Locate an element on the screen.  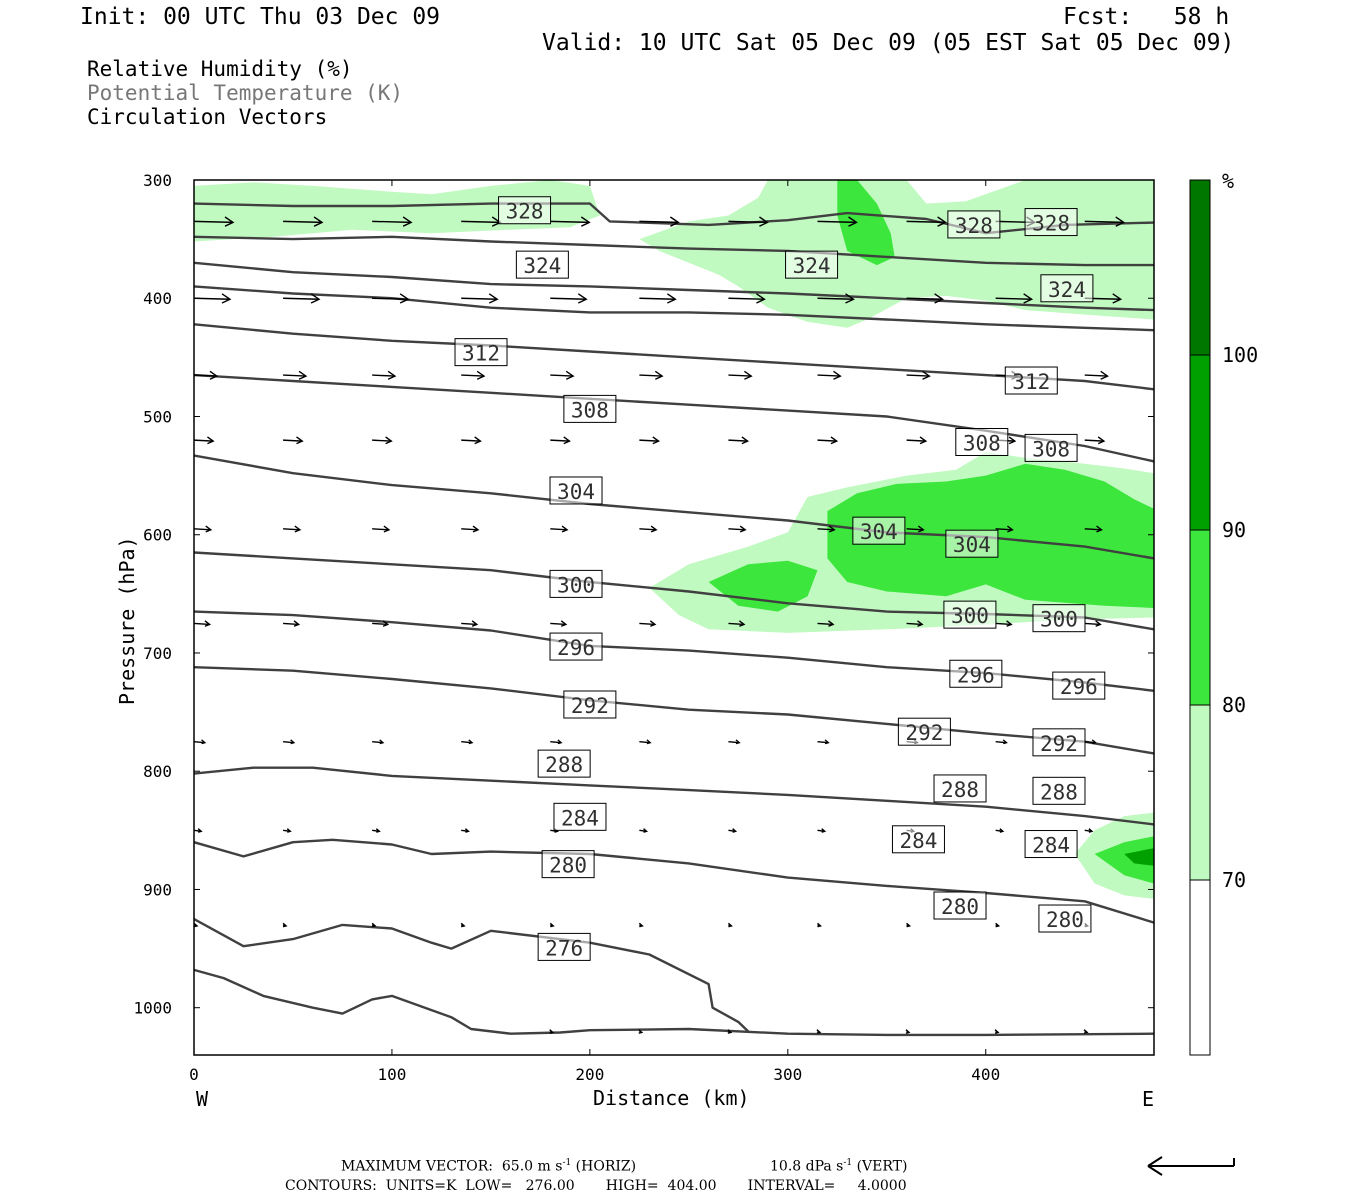
contour-label: 296 is located at coordinates (576, 646).